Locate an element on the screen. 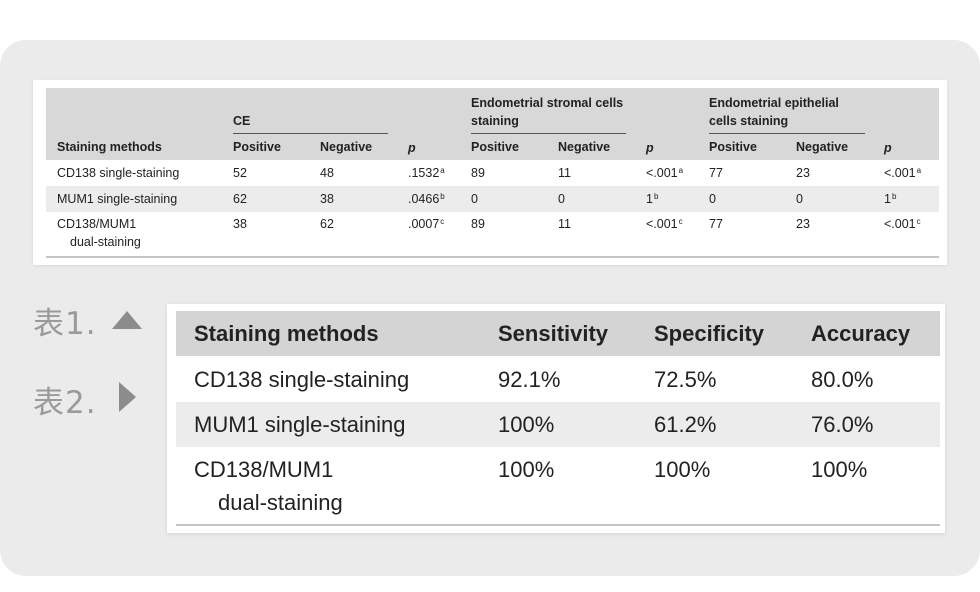 This screenshot has width=980, height=592. table2-cell: 72.5% is located at coordinates (685, 379).